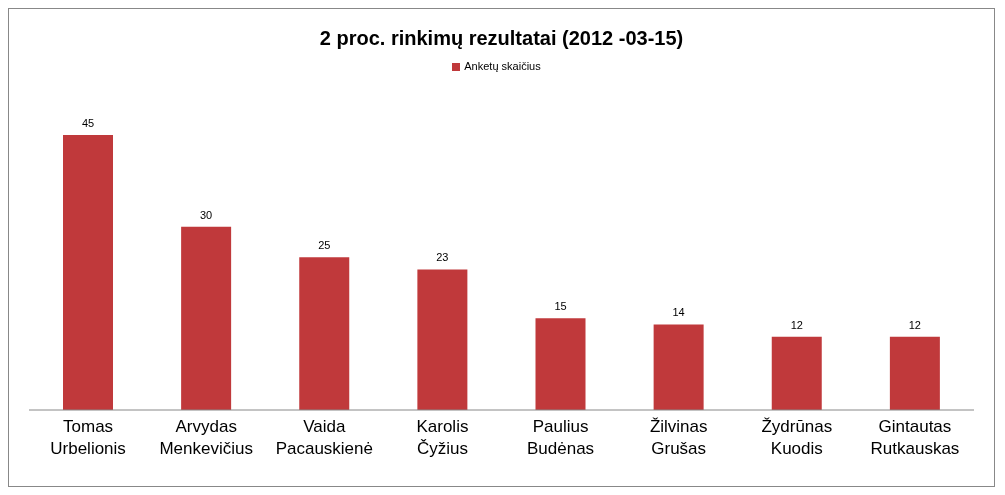 The height and width of the screenshot is (495, 1005). I want to click on data-label: 14, so click(678, 312).